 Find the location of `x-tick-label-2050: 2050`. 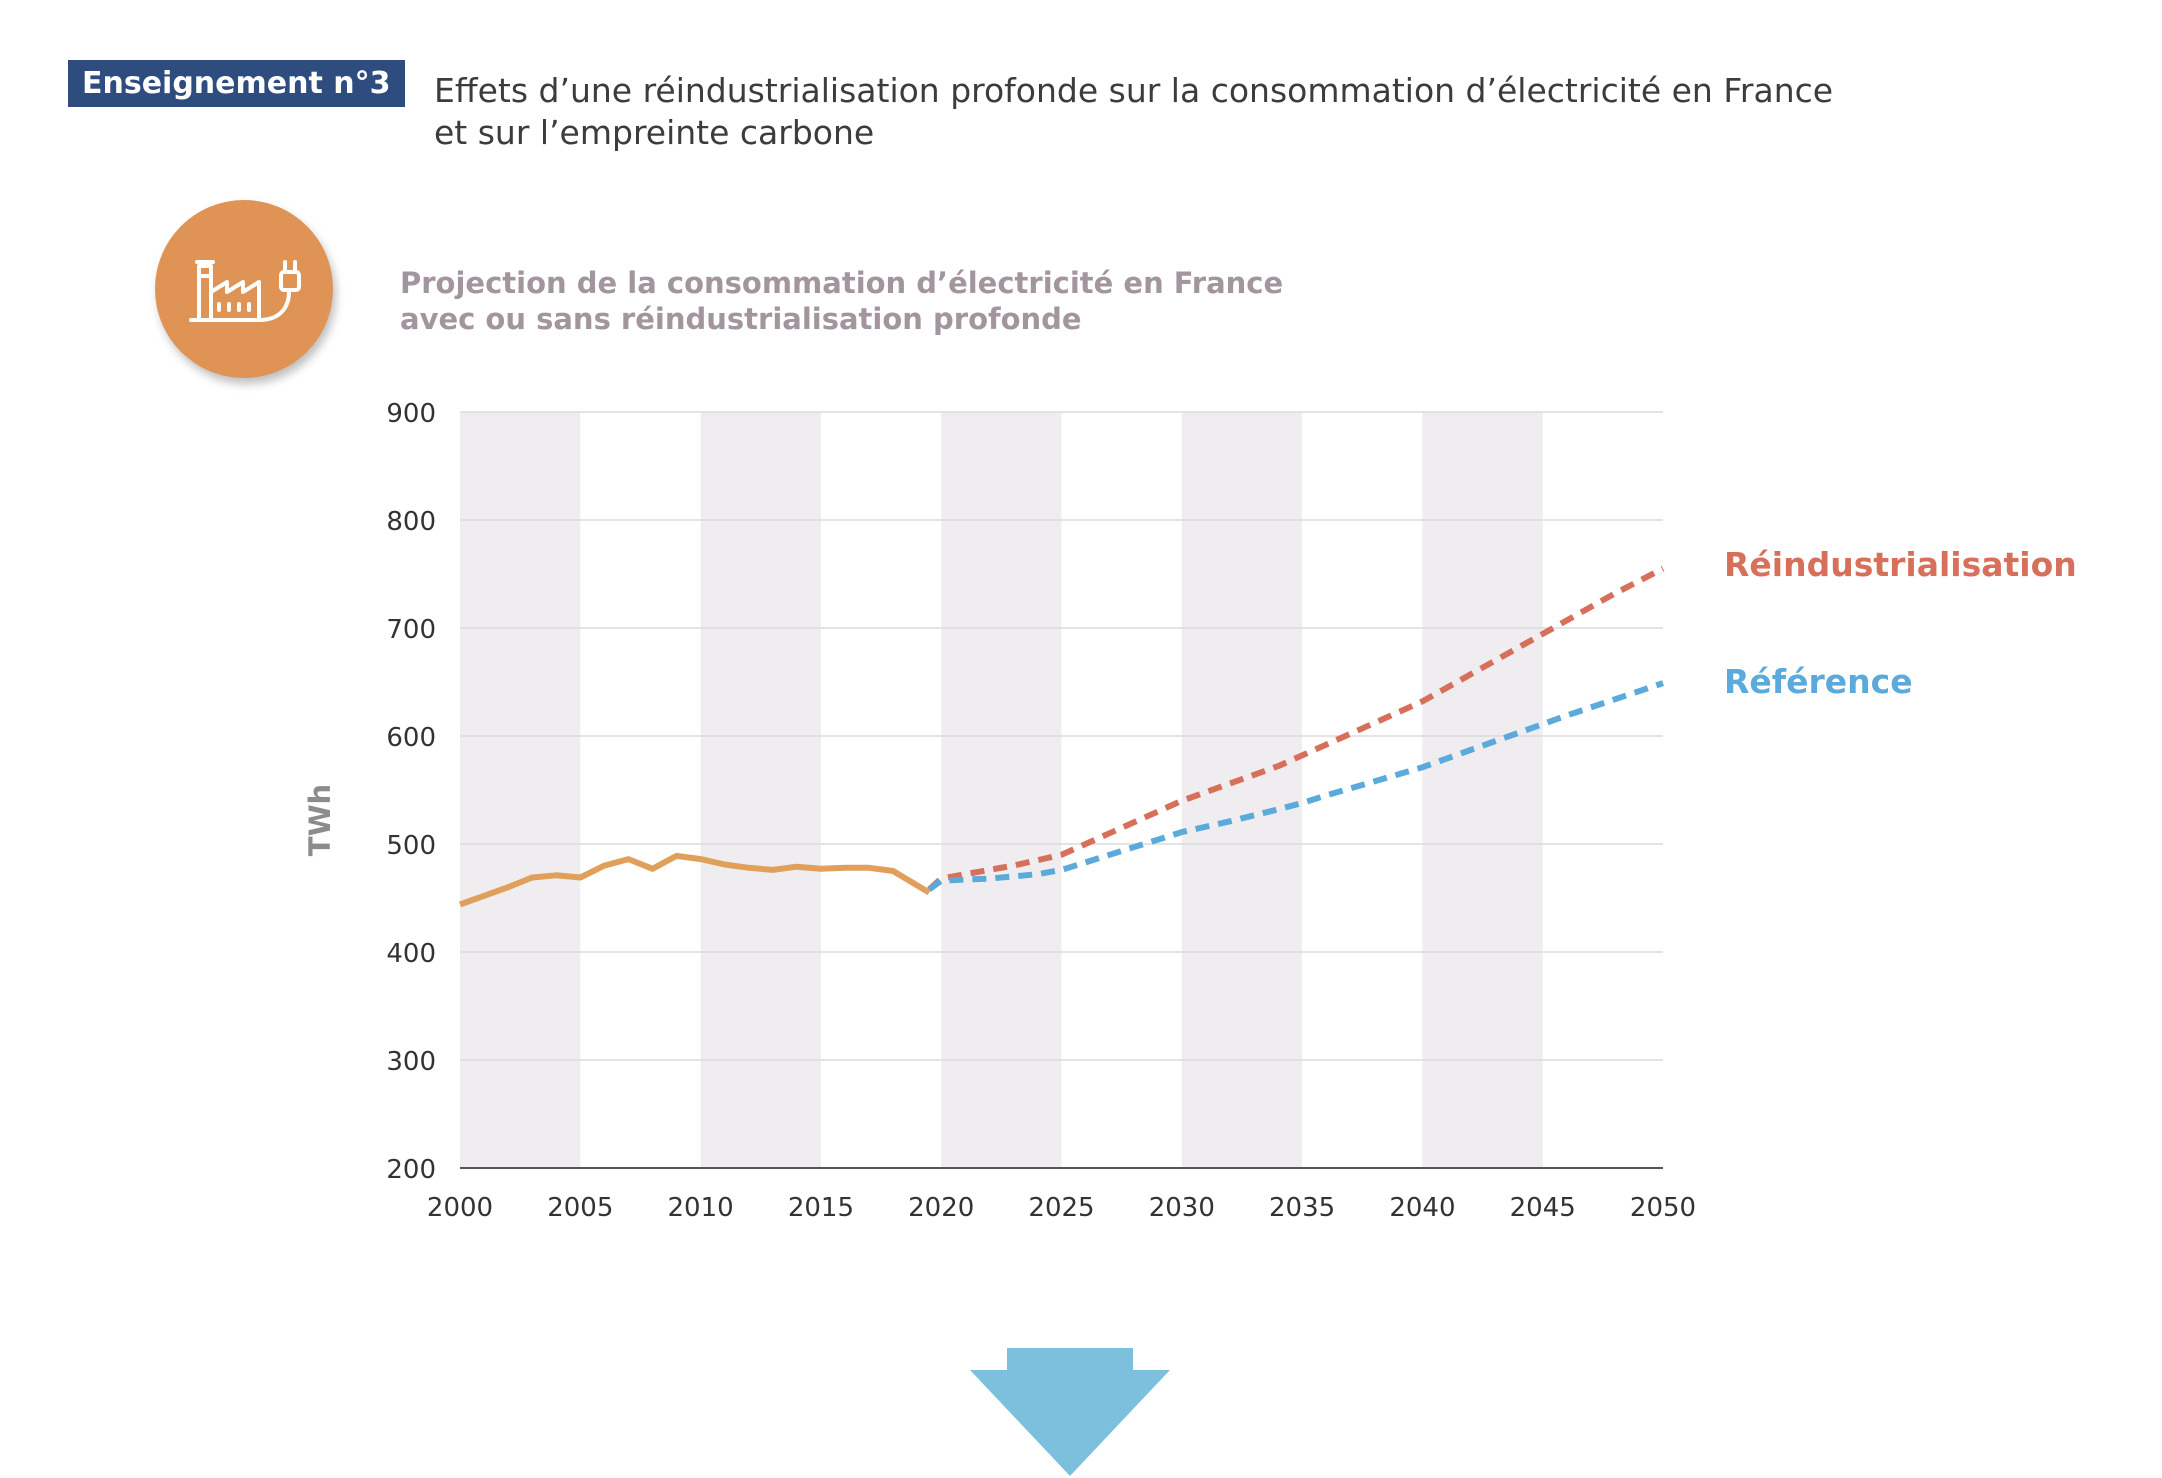

x-tick-label-2050: 2050 is located at coordinates (1663, 1208).